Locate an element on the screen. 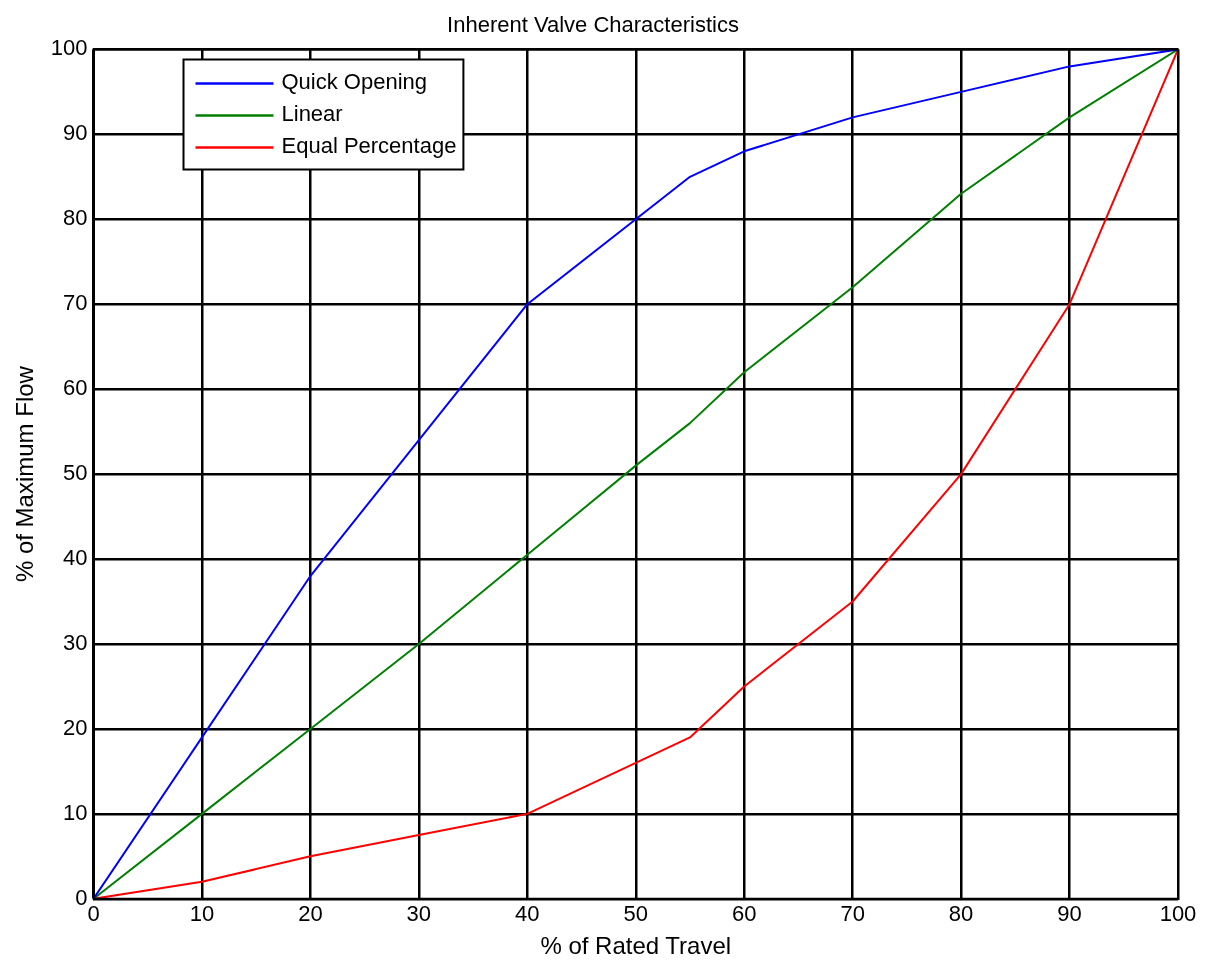 The image size is (1211, 974). y-tick-label: 70 is located at coordinates (75, 303).